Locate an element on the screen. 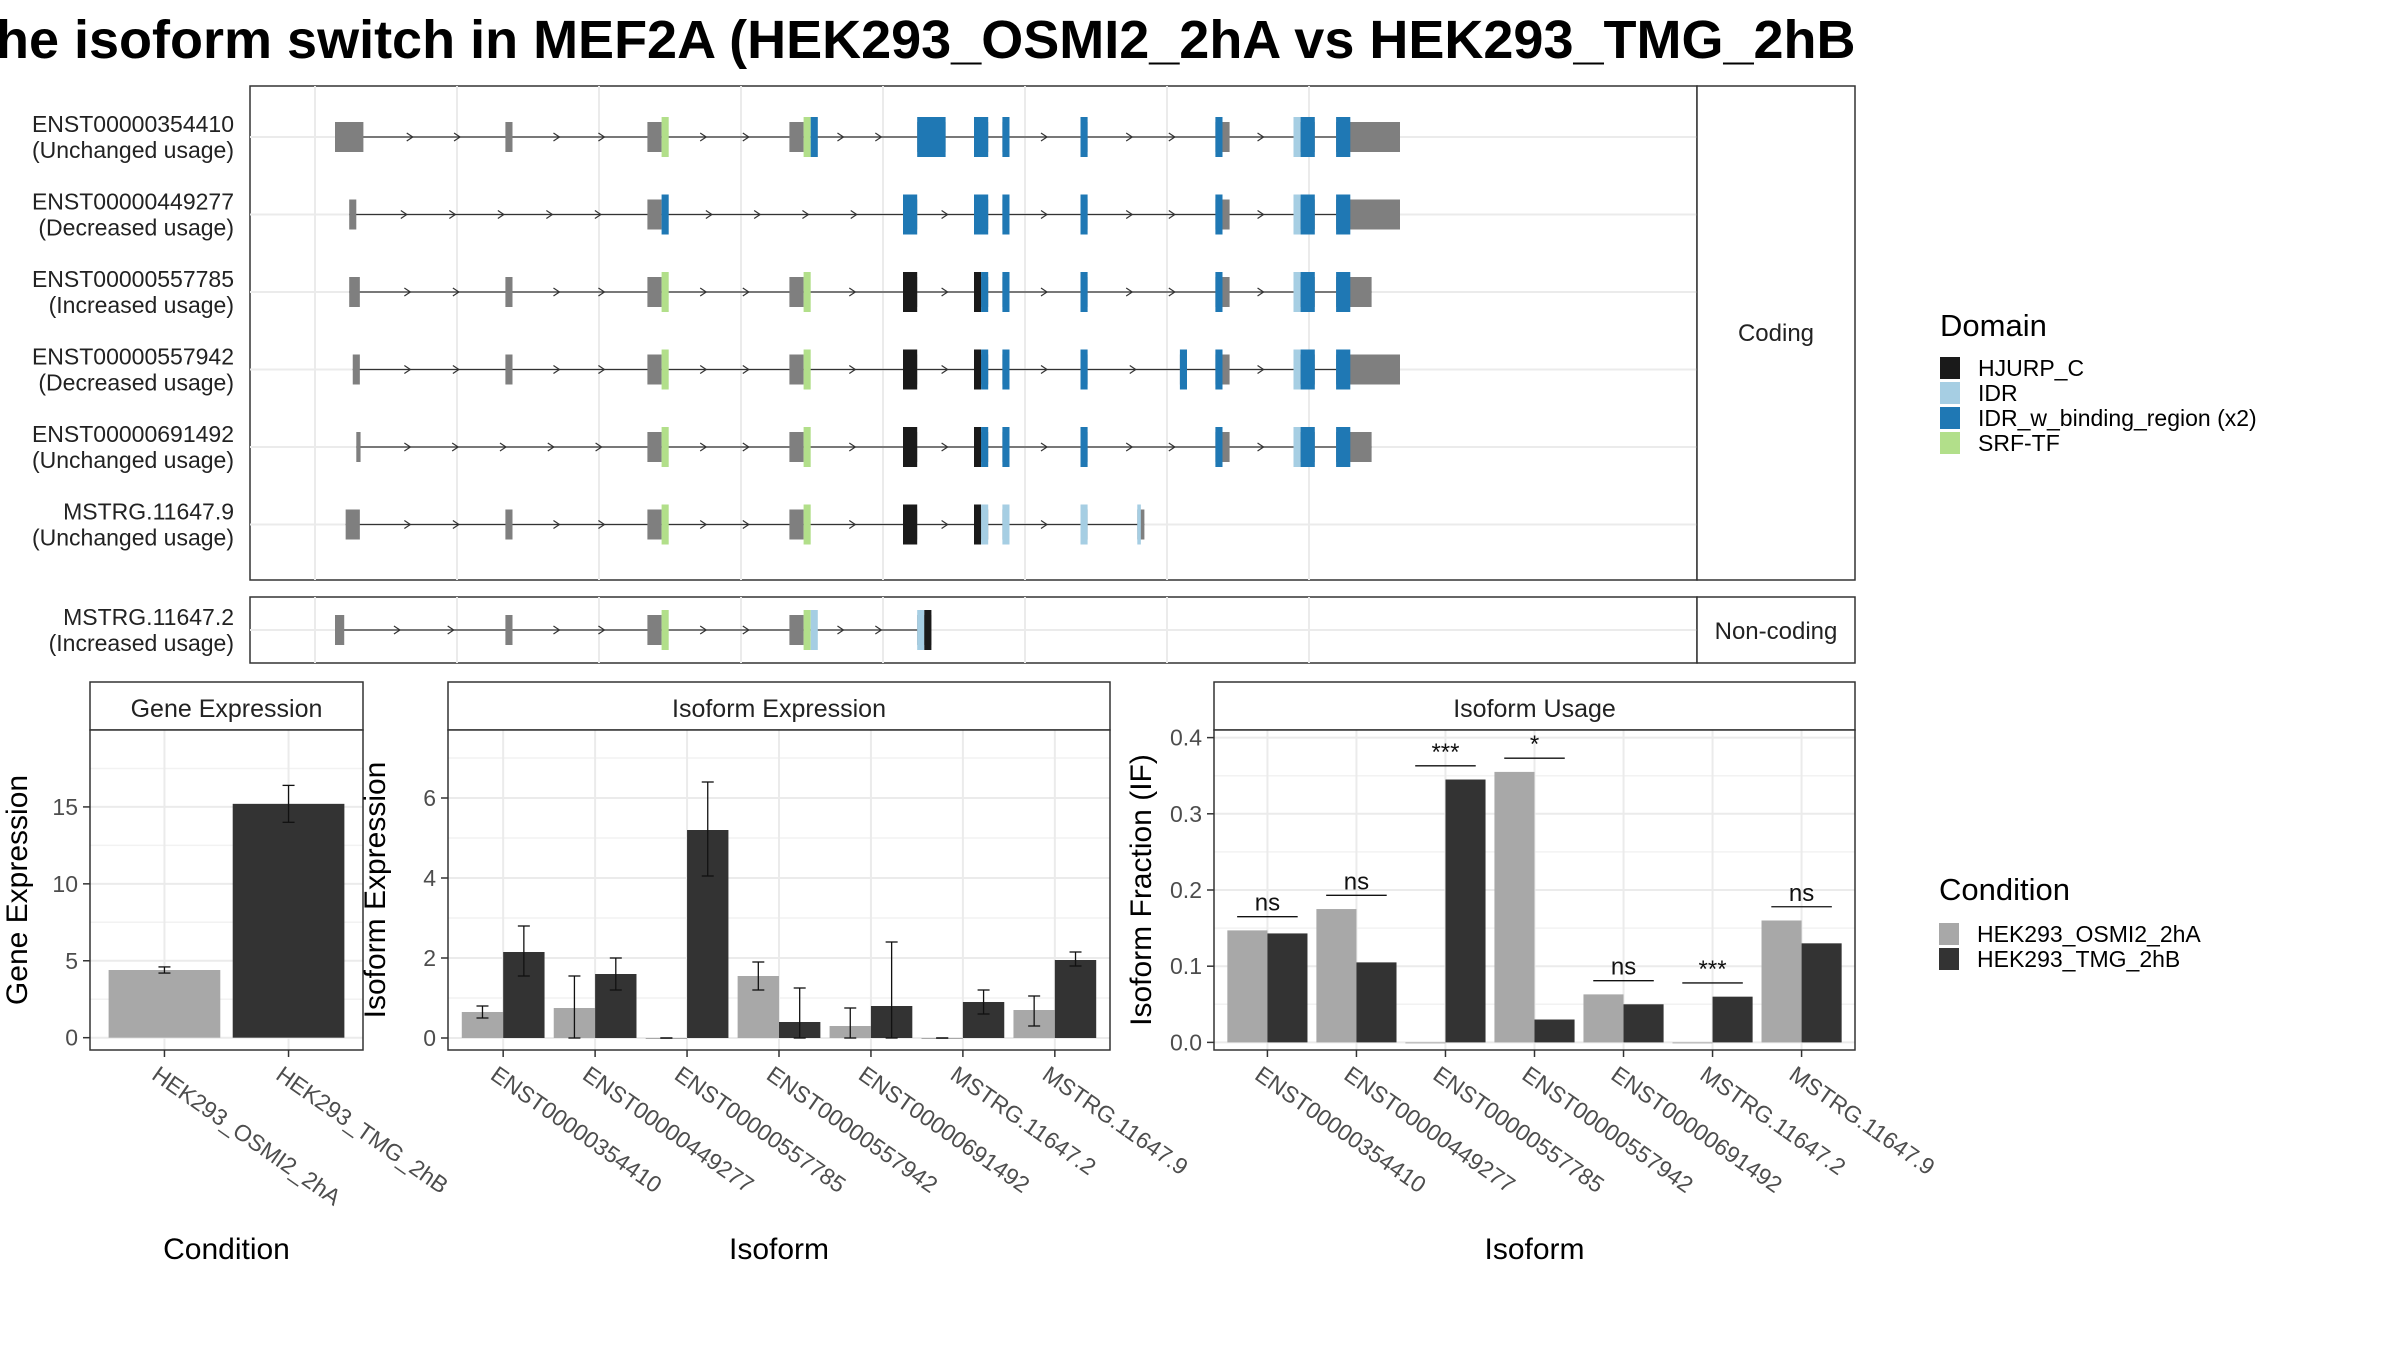 This screenshot has height=1350, width=2400. legend-label: IDR is located at coordinates (1998, 393).